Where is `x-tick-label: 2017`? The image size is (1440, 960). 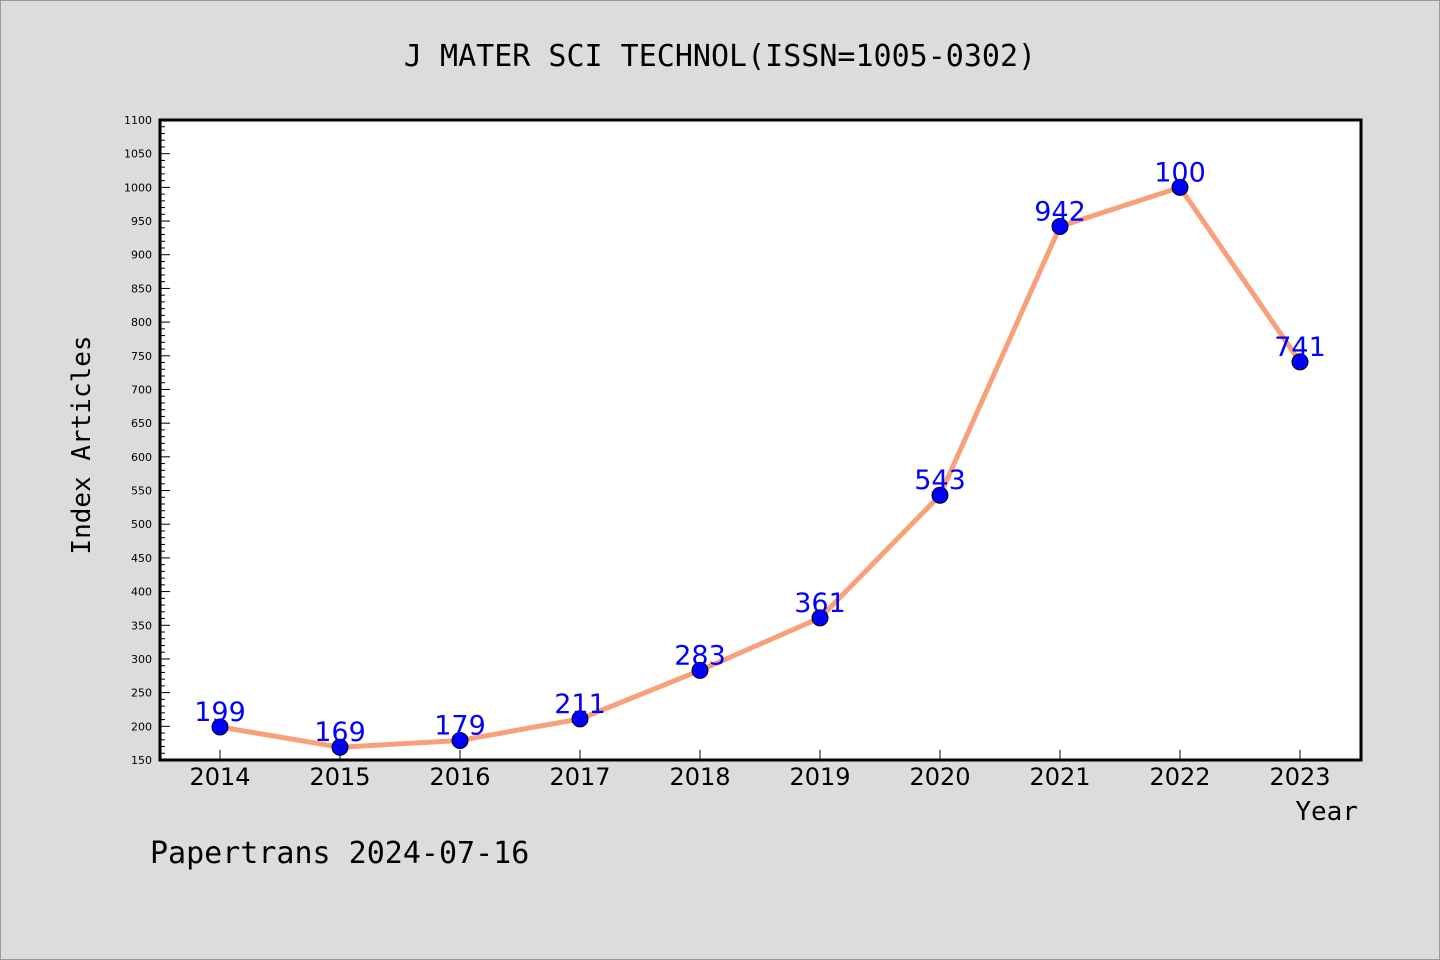
x-tick-label: 2017 is located at coordinates (579, 777).